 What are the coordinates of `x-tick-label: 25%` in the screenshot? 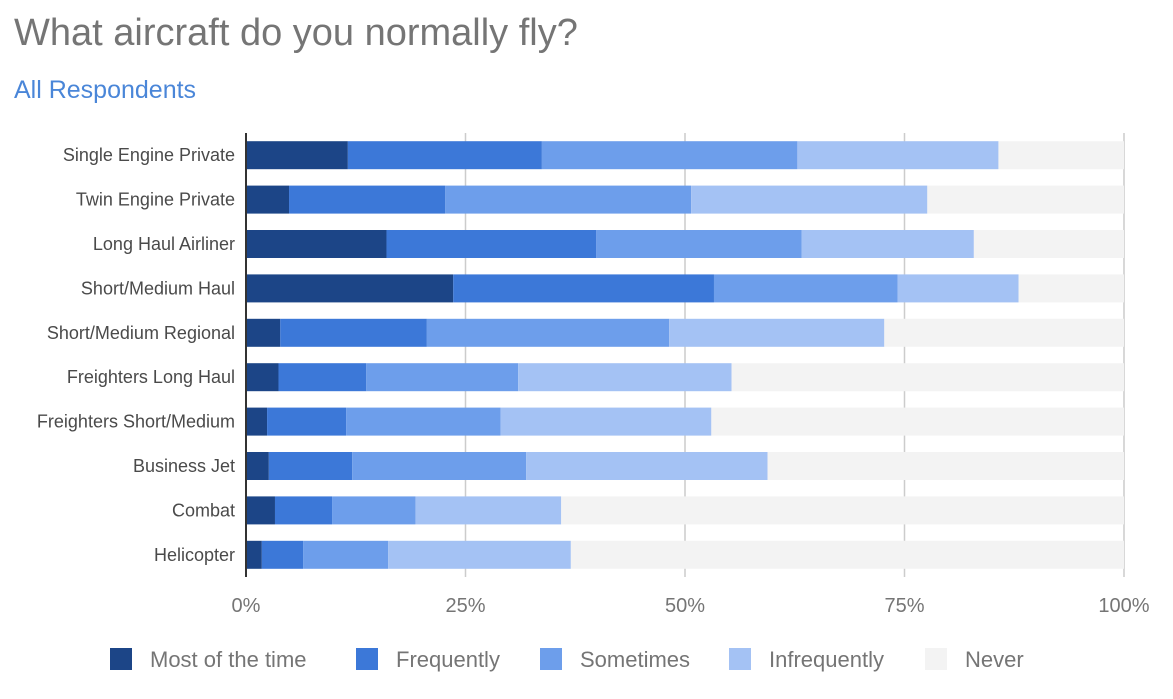 It's located at (465, 606).